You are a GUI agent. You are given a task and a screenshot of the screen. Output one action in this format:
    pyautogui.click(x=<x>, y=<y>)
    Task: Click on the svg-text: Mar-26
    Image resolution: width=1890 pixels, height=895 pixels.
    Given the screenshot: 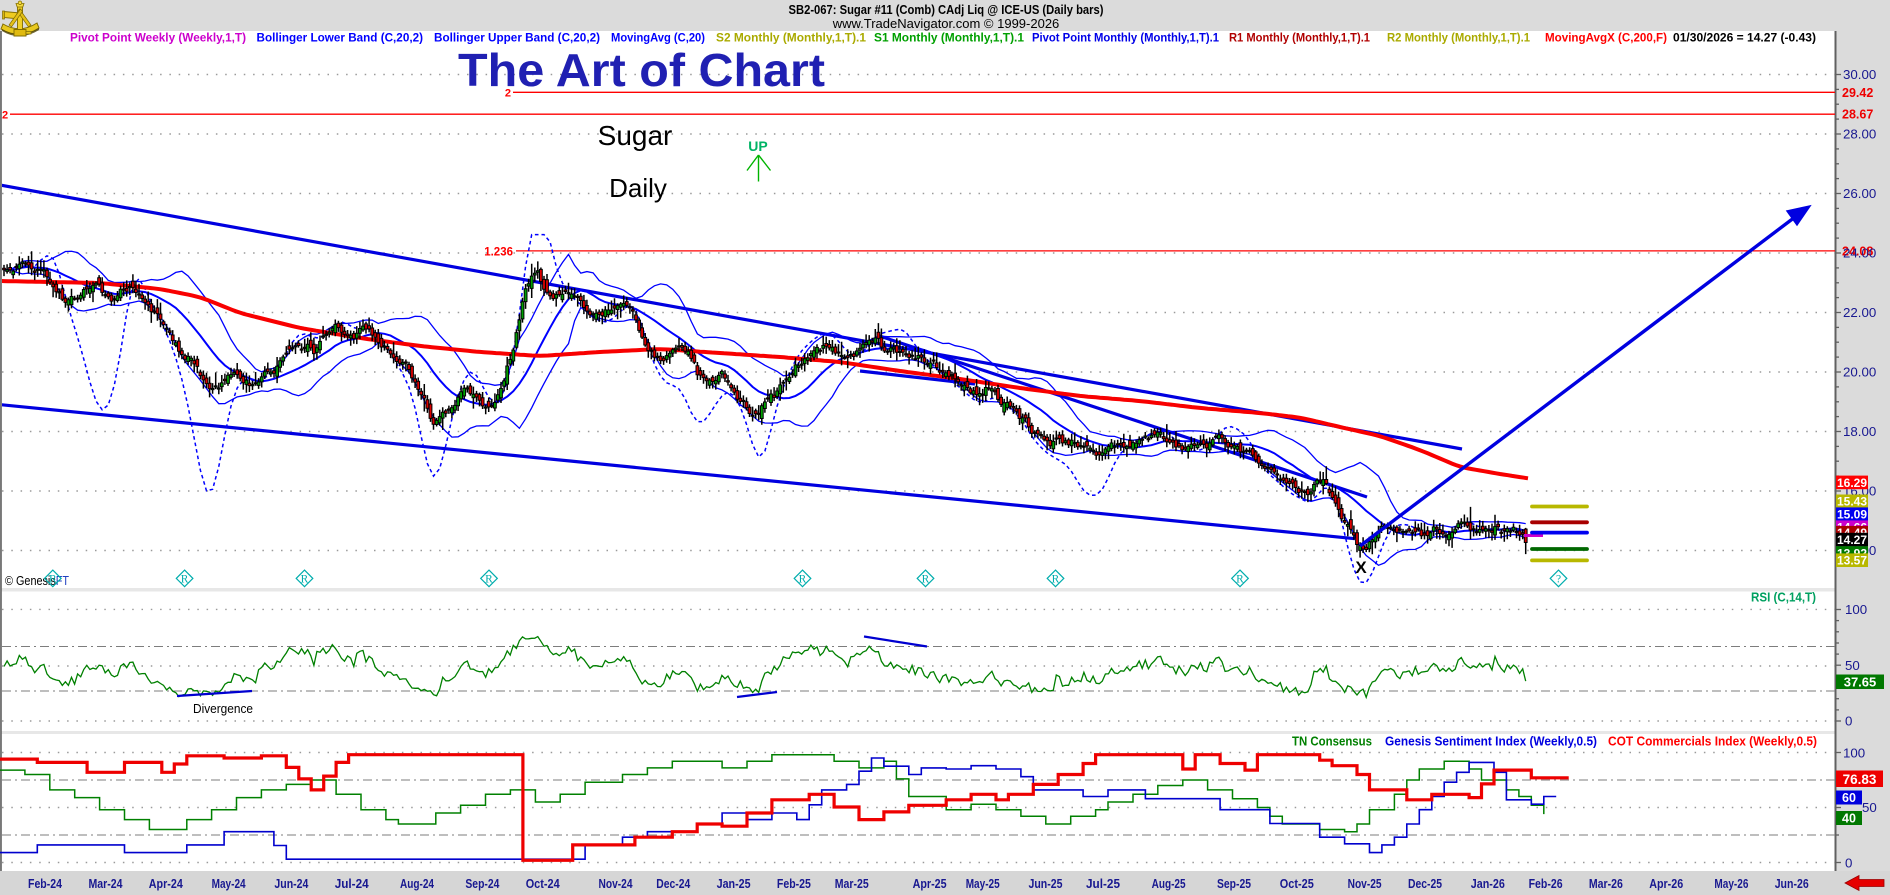 What is the action you would take?
    pyautogui.click(x=1606, y=883)
    